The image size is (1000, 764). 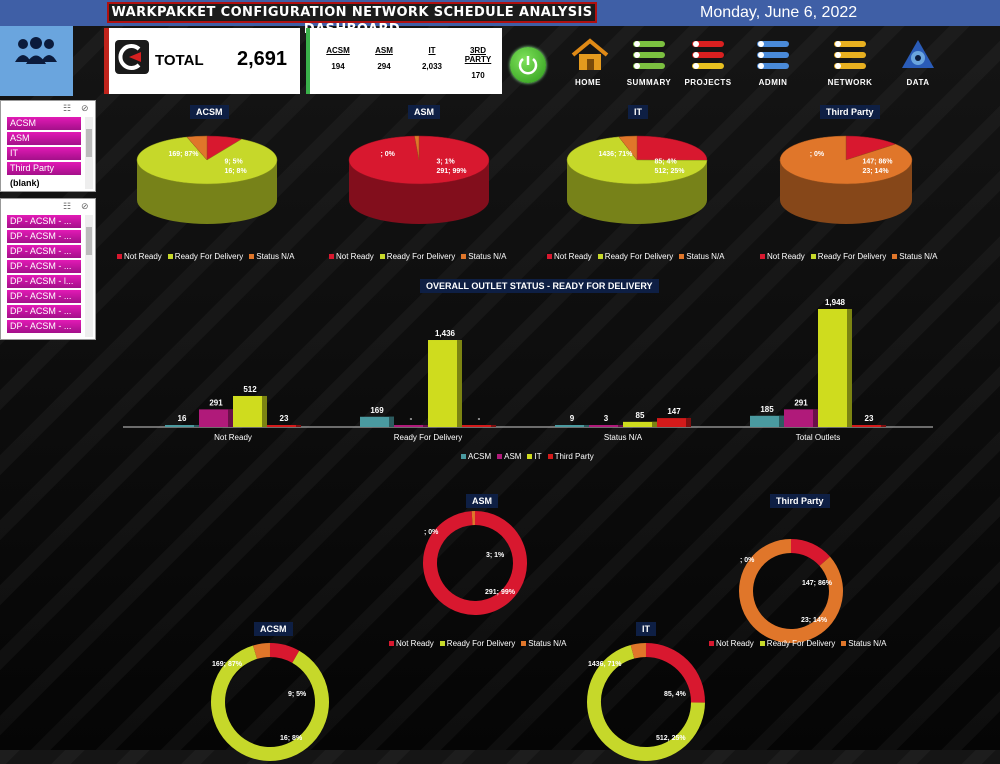 I want to click on bar-data-label: 16, so click(x=182, y=418).